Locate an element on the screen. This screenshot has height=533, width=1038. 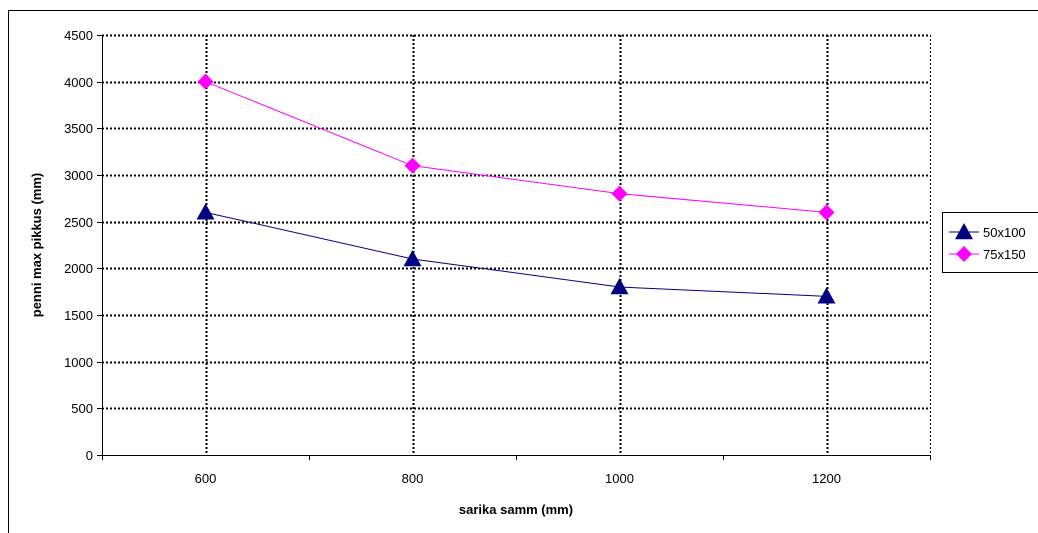
y-tick-label: 3500 is located at coordinates (78, 128).